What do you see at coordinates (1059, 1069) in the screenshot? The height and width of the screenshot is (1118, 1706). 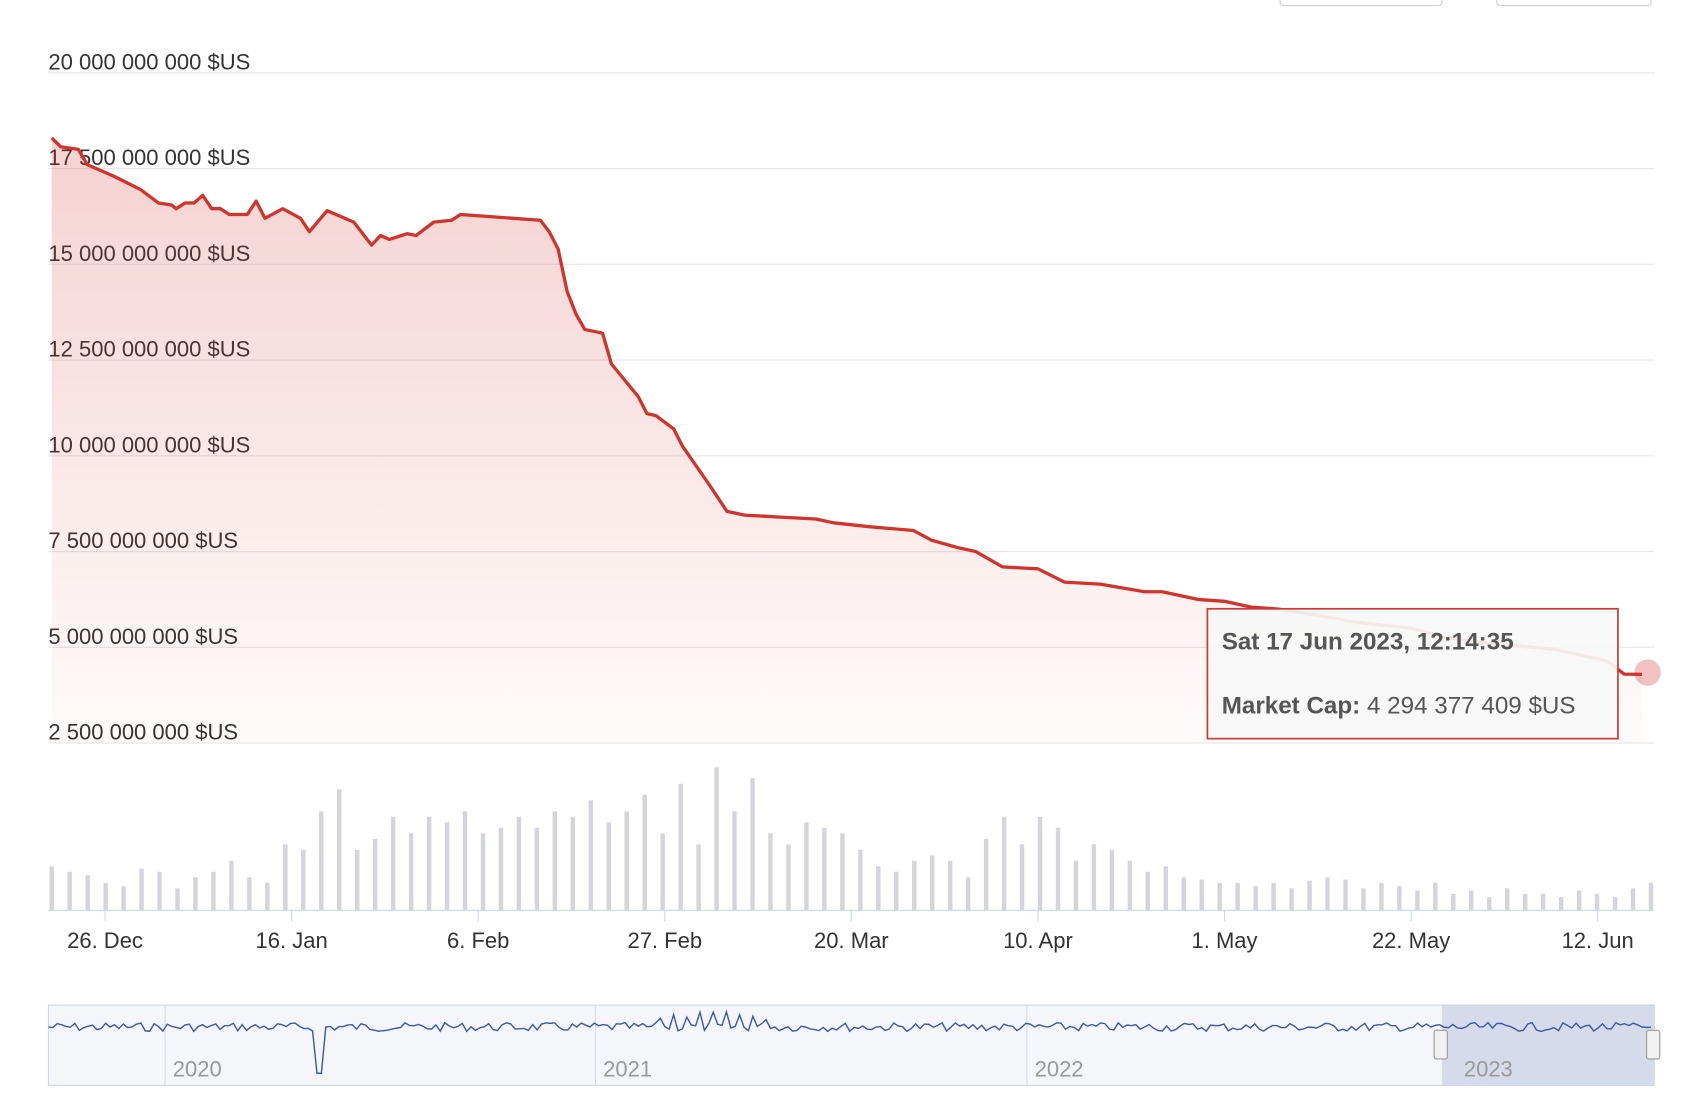 I see `navigator-label: 2022` at bounding box center [1059, 1069].